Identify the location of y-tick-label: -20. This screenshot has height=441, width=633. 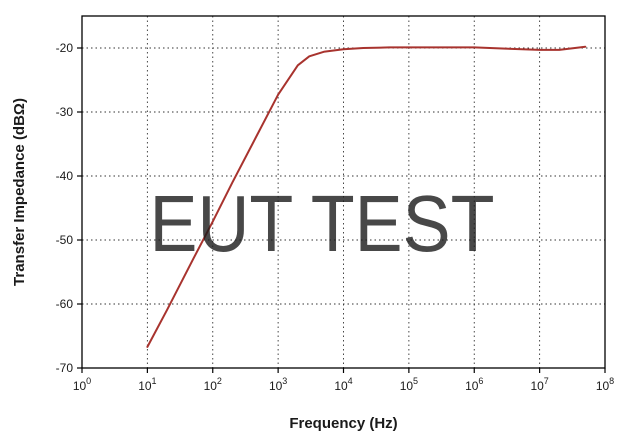
(65, 48).